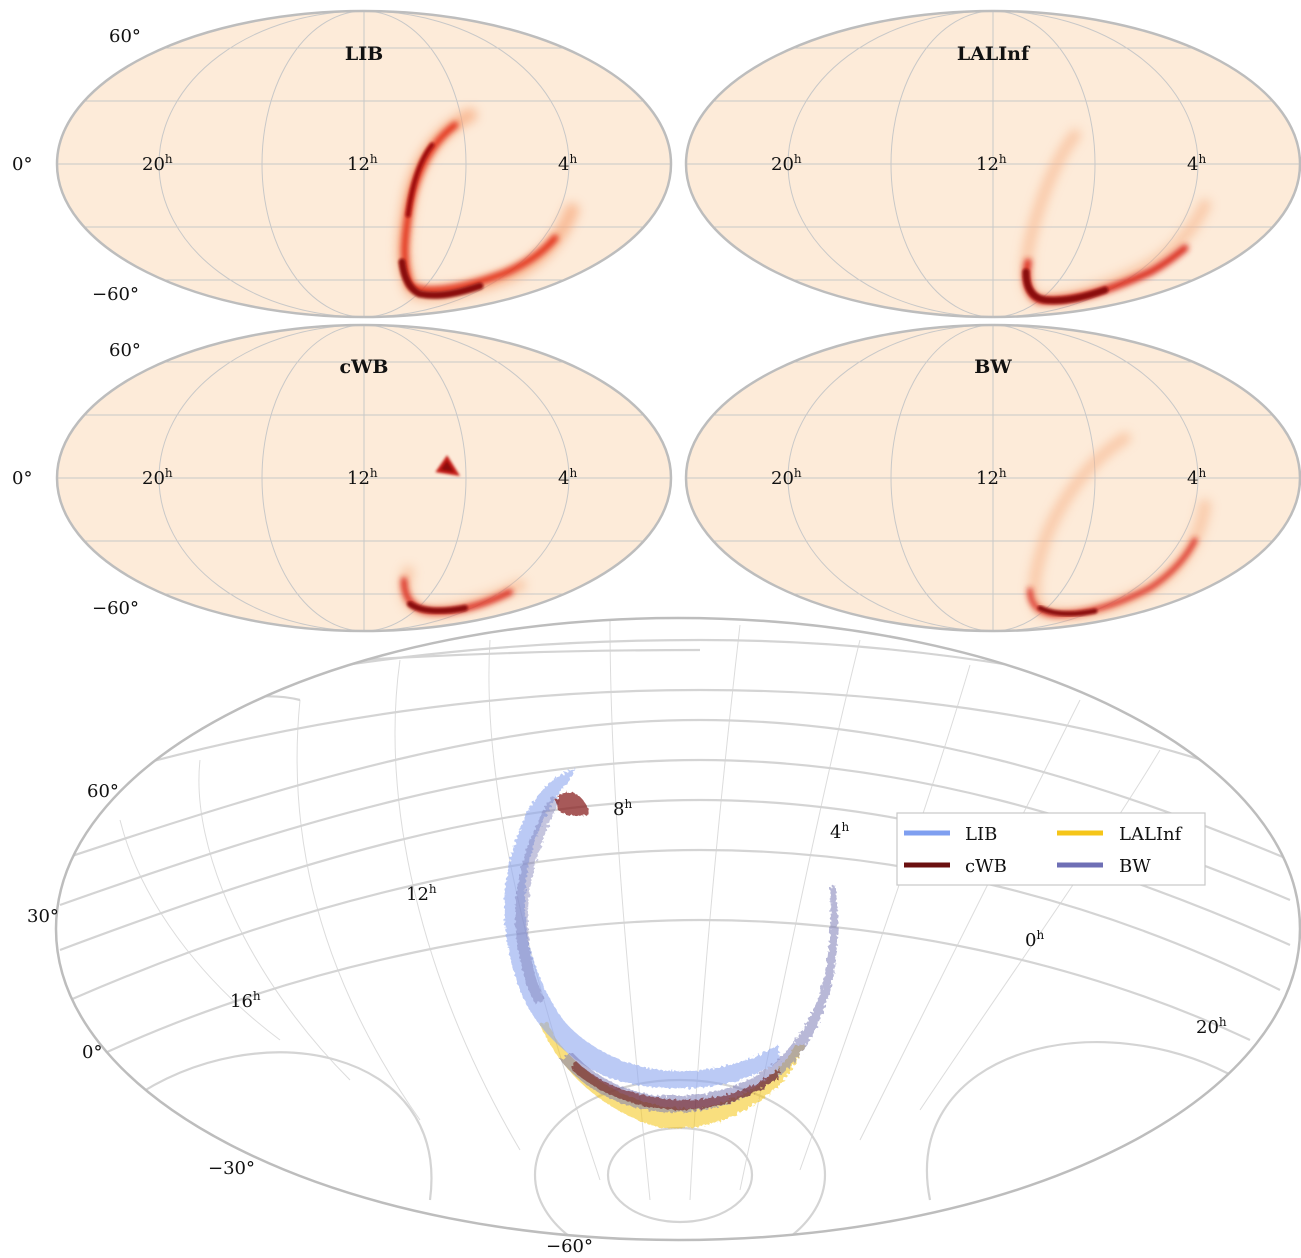 Image resolution: width=1301 pixels, height=1258 pixels. Describe the element at coordinates (22, 478) in the screenshot. I see `cwb-dec-tick-label: 0°` at that location.